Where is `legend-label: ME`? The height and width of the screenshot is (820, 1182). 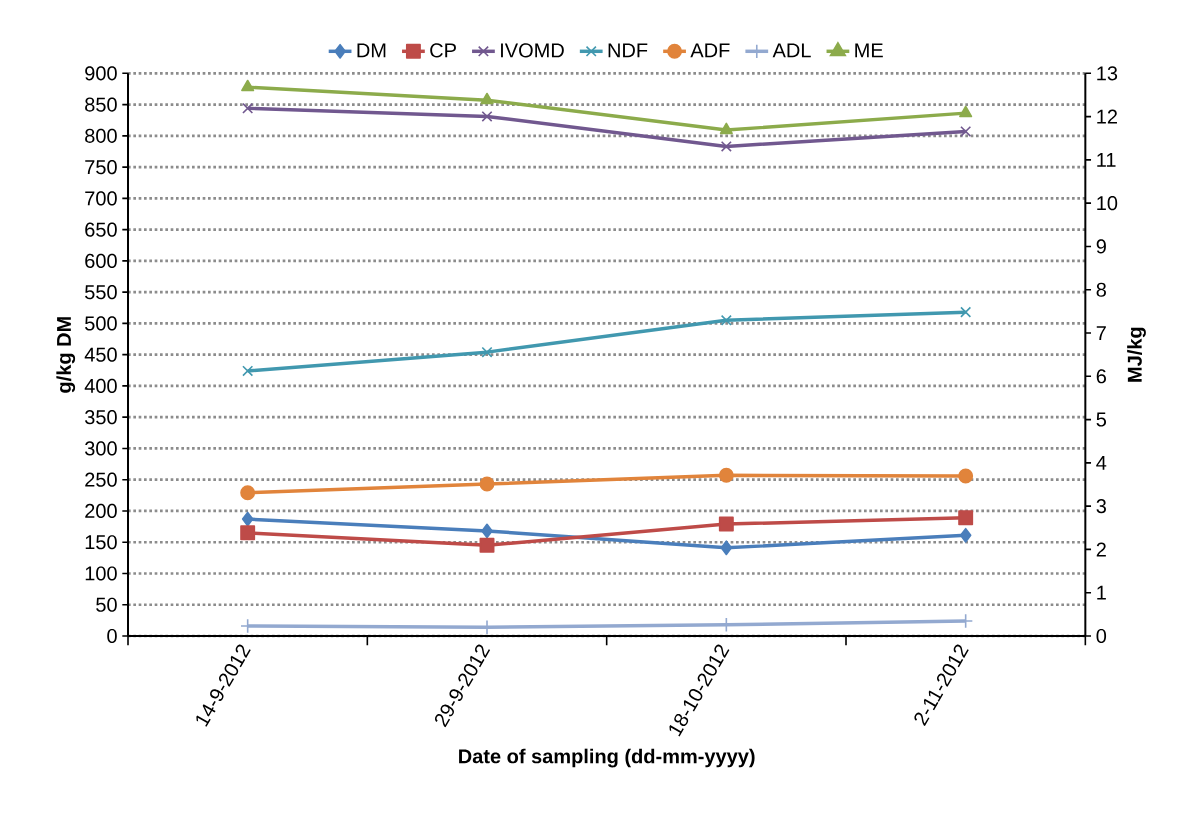 legend-label: ME is located at coordinates (869, 50).